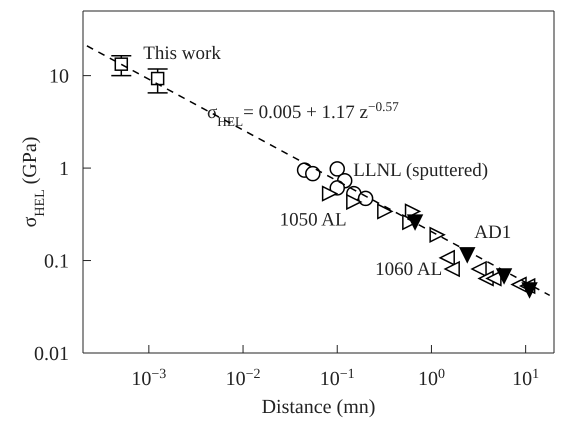  Describe the element at coordinates (148, 378) in the screenshot. I see `x-tick-label: 10$^{−3}$` at that location.